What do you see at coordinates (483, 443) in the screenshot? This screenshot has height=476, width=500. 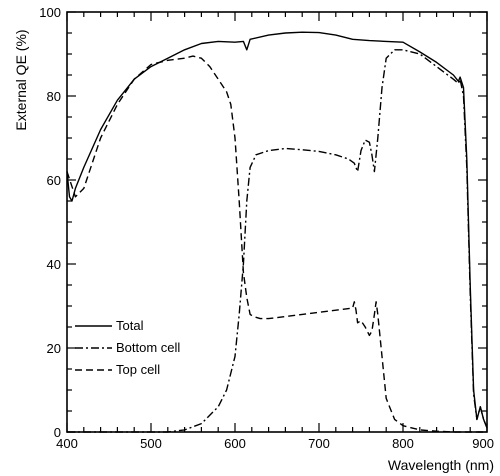 I see `x-tick-label: 900` at bounding box center [483, 443].